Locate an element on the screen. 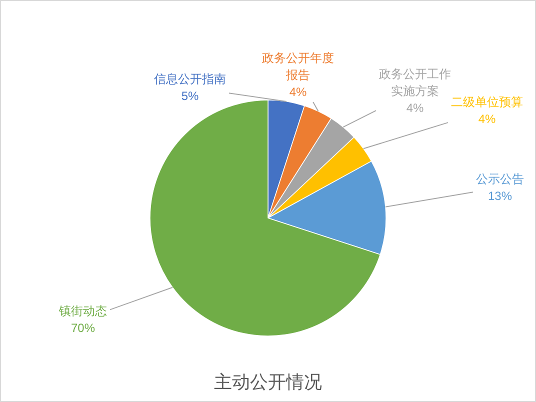  title: 主动公开情况 is located at coordinates (268, 382).